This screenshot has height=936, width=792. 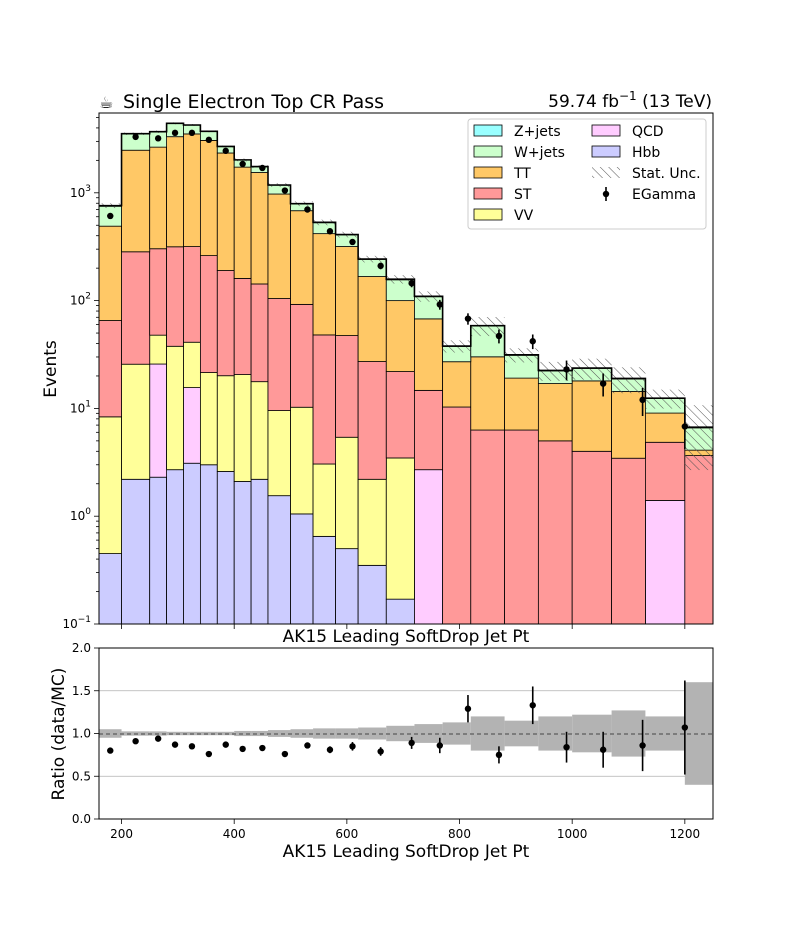 What do you see at coordinates (234, 834) in the screenshot?
I see `x-tick-label: 400` at bounding box center [234, 834].